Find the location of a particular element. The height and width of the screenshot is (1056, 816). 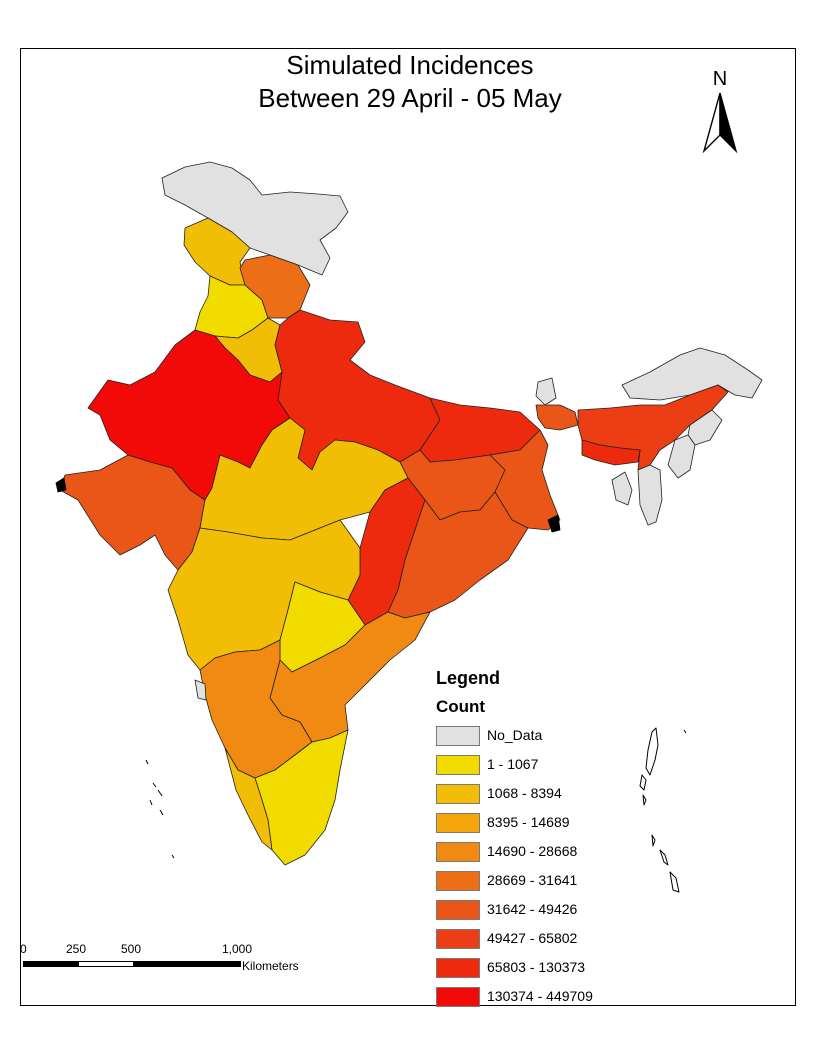

region-meghalaya is located at coordinates (611, 452).